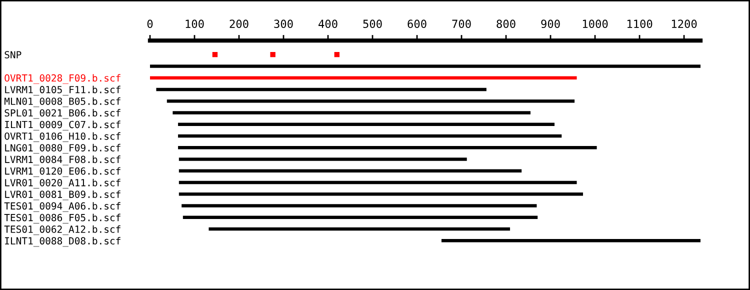  I want to click on x-tick-label: 600, so click(417, 24).